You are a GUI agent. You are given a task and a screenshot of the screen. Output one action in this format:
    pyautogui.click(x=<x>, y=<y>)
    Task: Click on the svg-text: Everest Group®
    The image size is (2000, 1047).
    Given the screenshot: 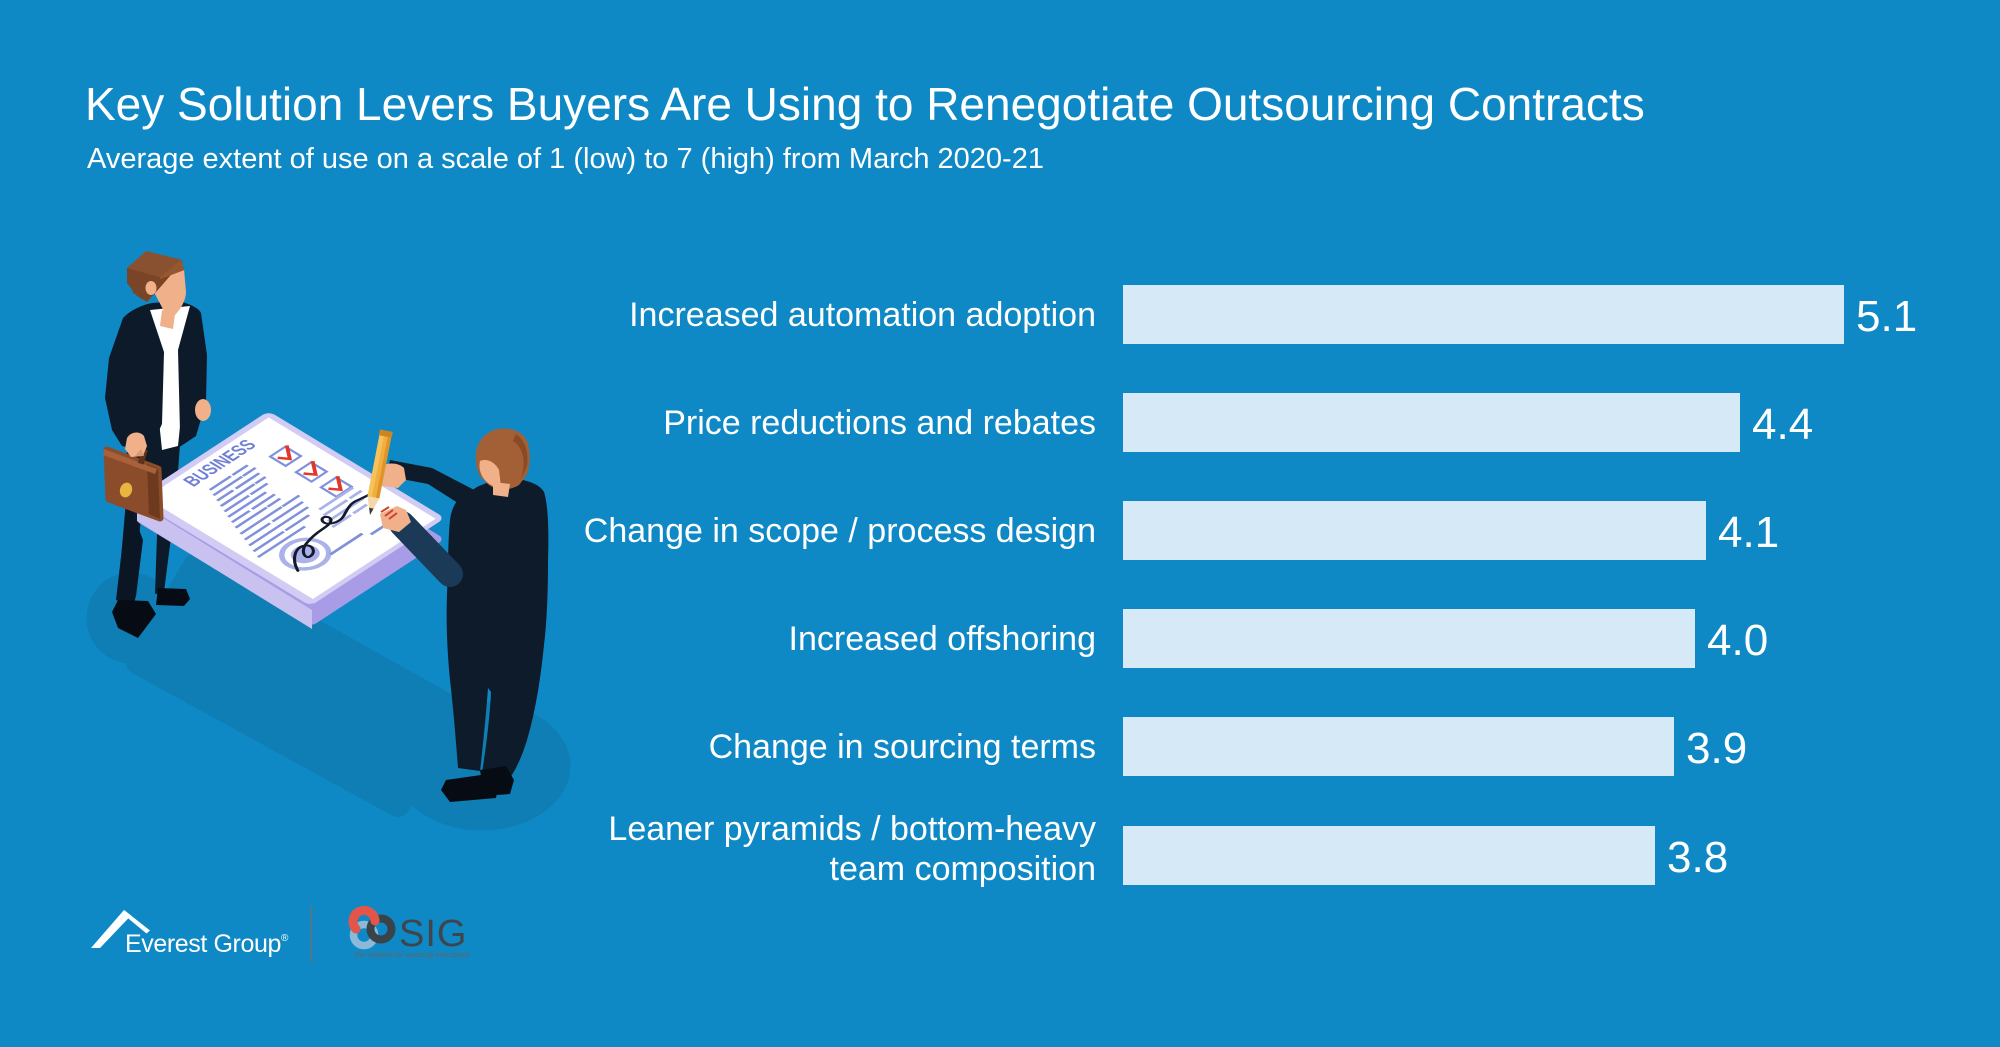 What is the action you would take?
    pyautogui.click(x=207, y=944)
    